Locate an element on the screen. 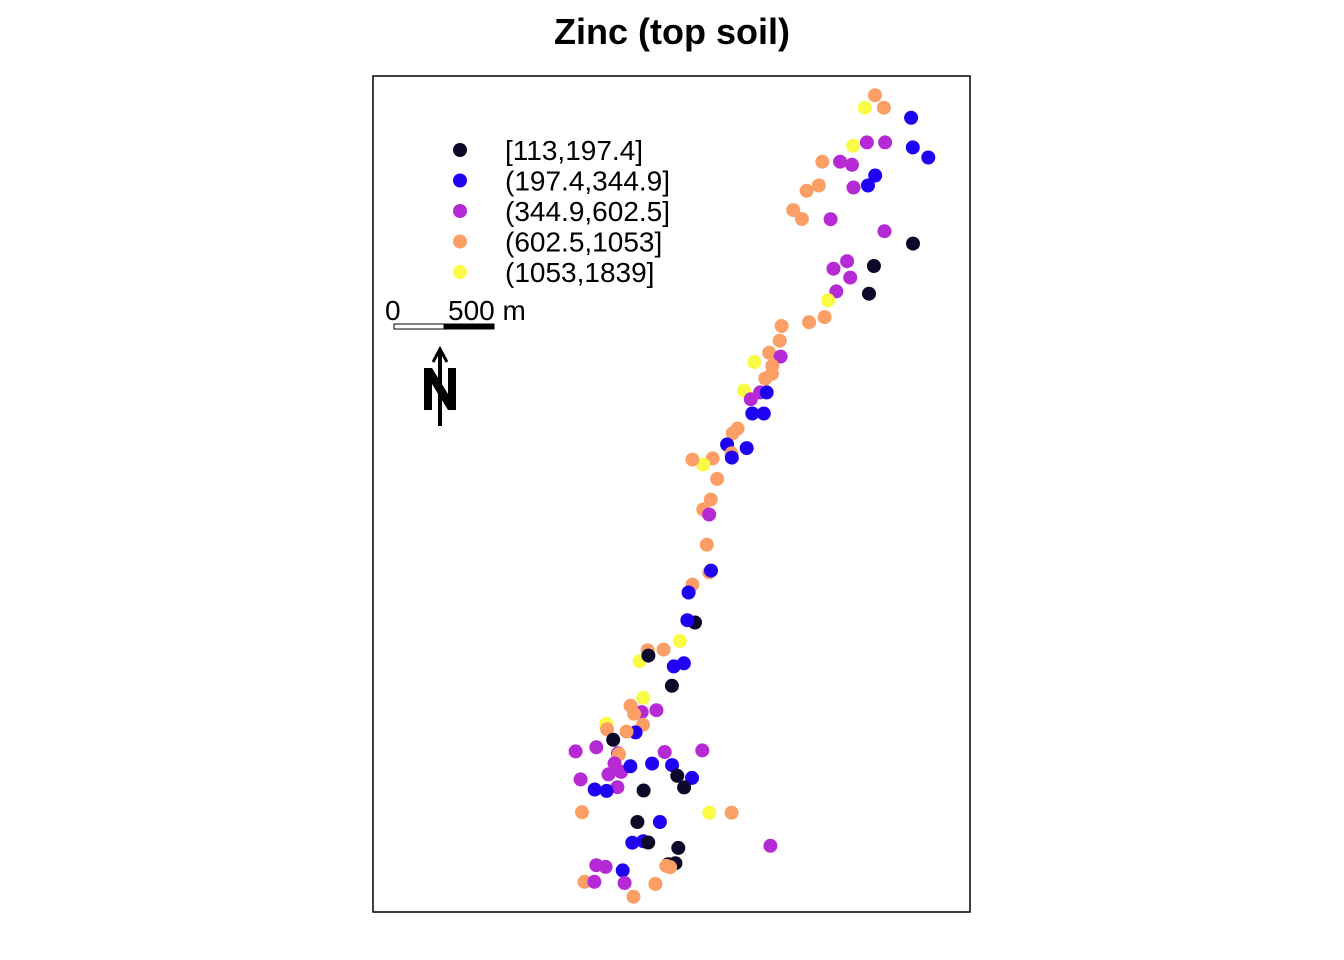  scale-bar: 0 500 m is located at coordinates (455, 312).